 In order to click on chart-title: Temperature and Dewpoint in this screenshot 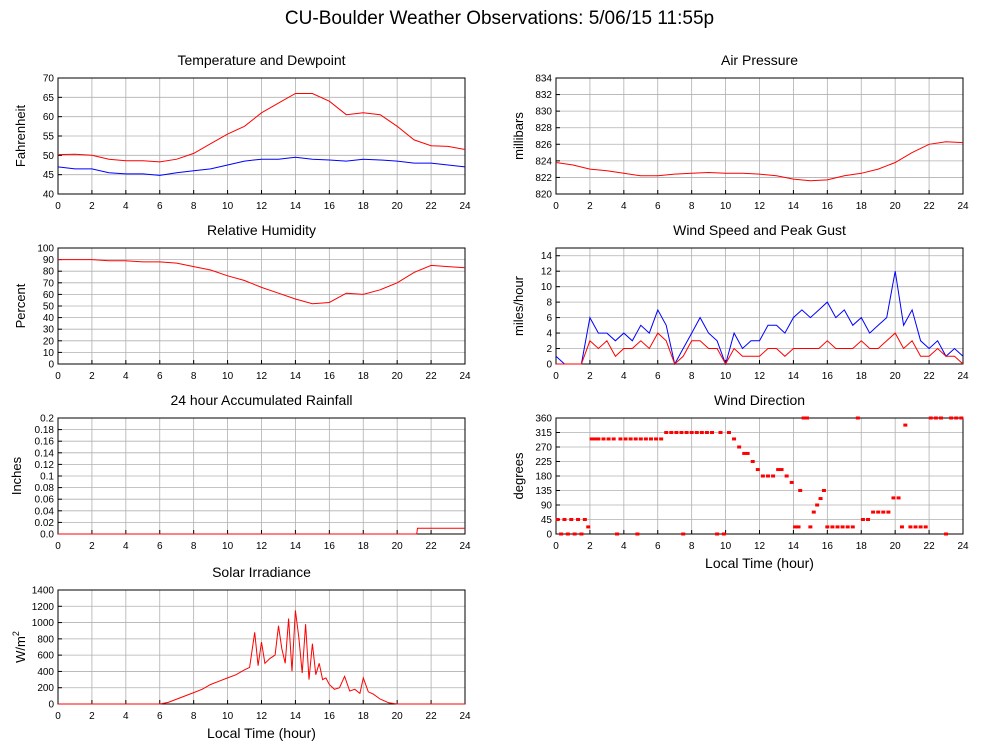, I will do `click(261, 60)`.